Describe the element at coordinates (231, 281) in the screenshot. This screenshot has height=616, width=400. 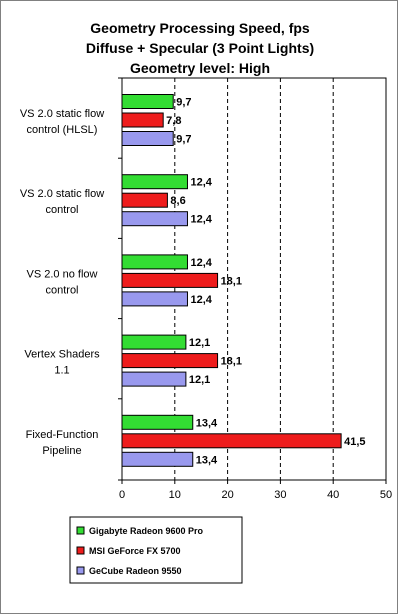
I see `data-label-2-1: 18,1` at that location.